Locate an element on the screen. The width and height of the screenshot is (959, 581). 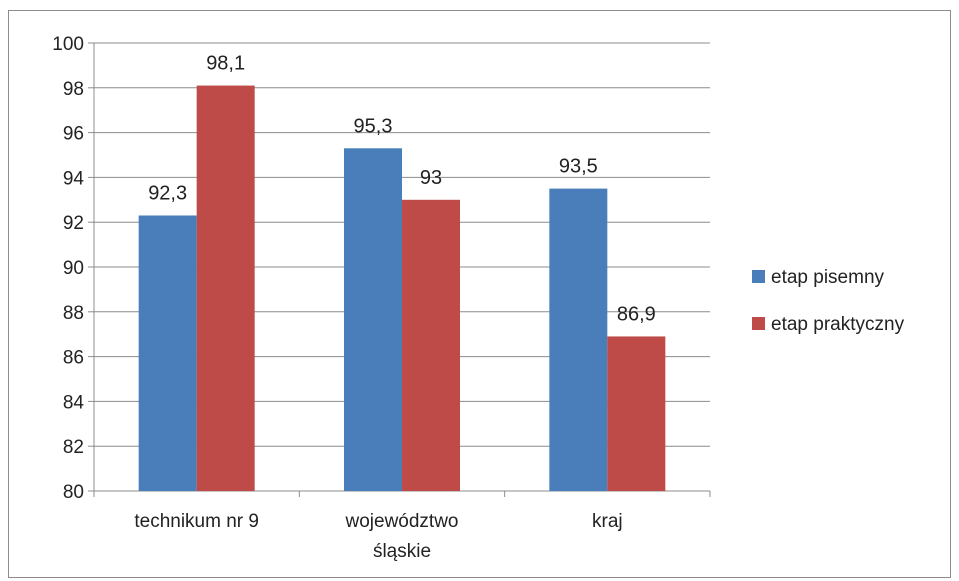
y-tick-label: 84 is located at coordinates (74, 402).